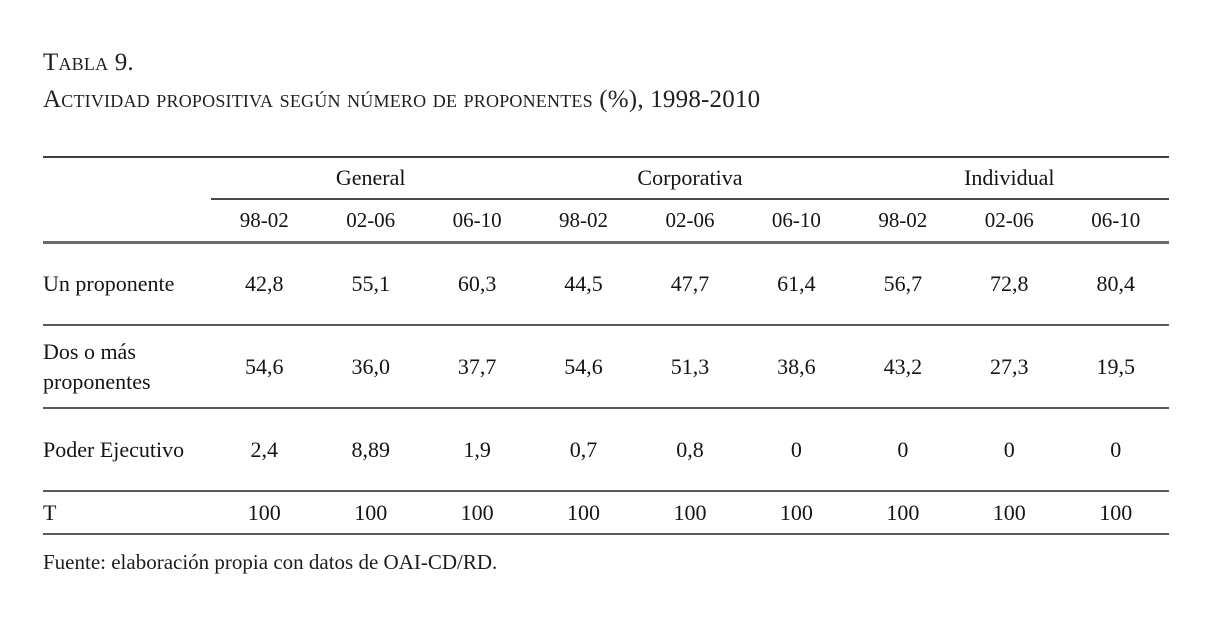  I want to click on value-cell: 8,89, so click(370, 450).